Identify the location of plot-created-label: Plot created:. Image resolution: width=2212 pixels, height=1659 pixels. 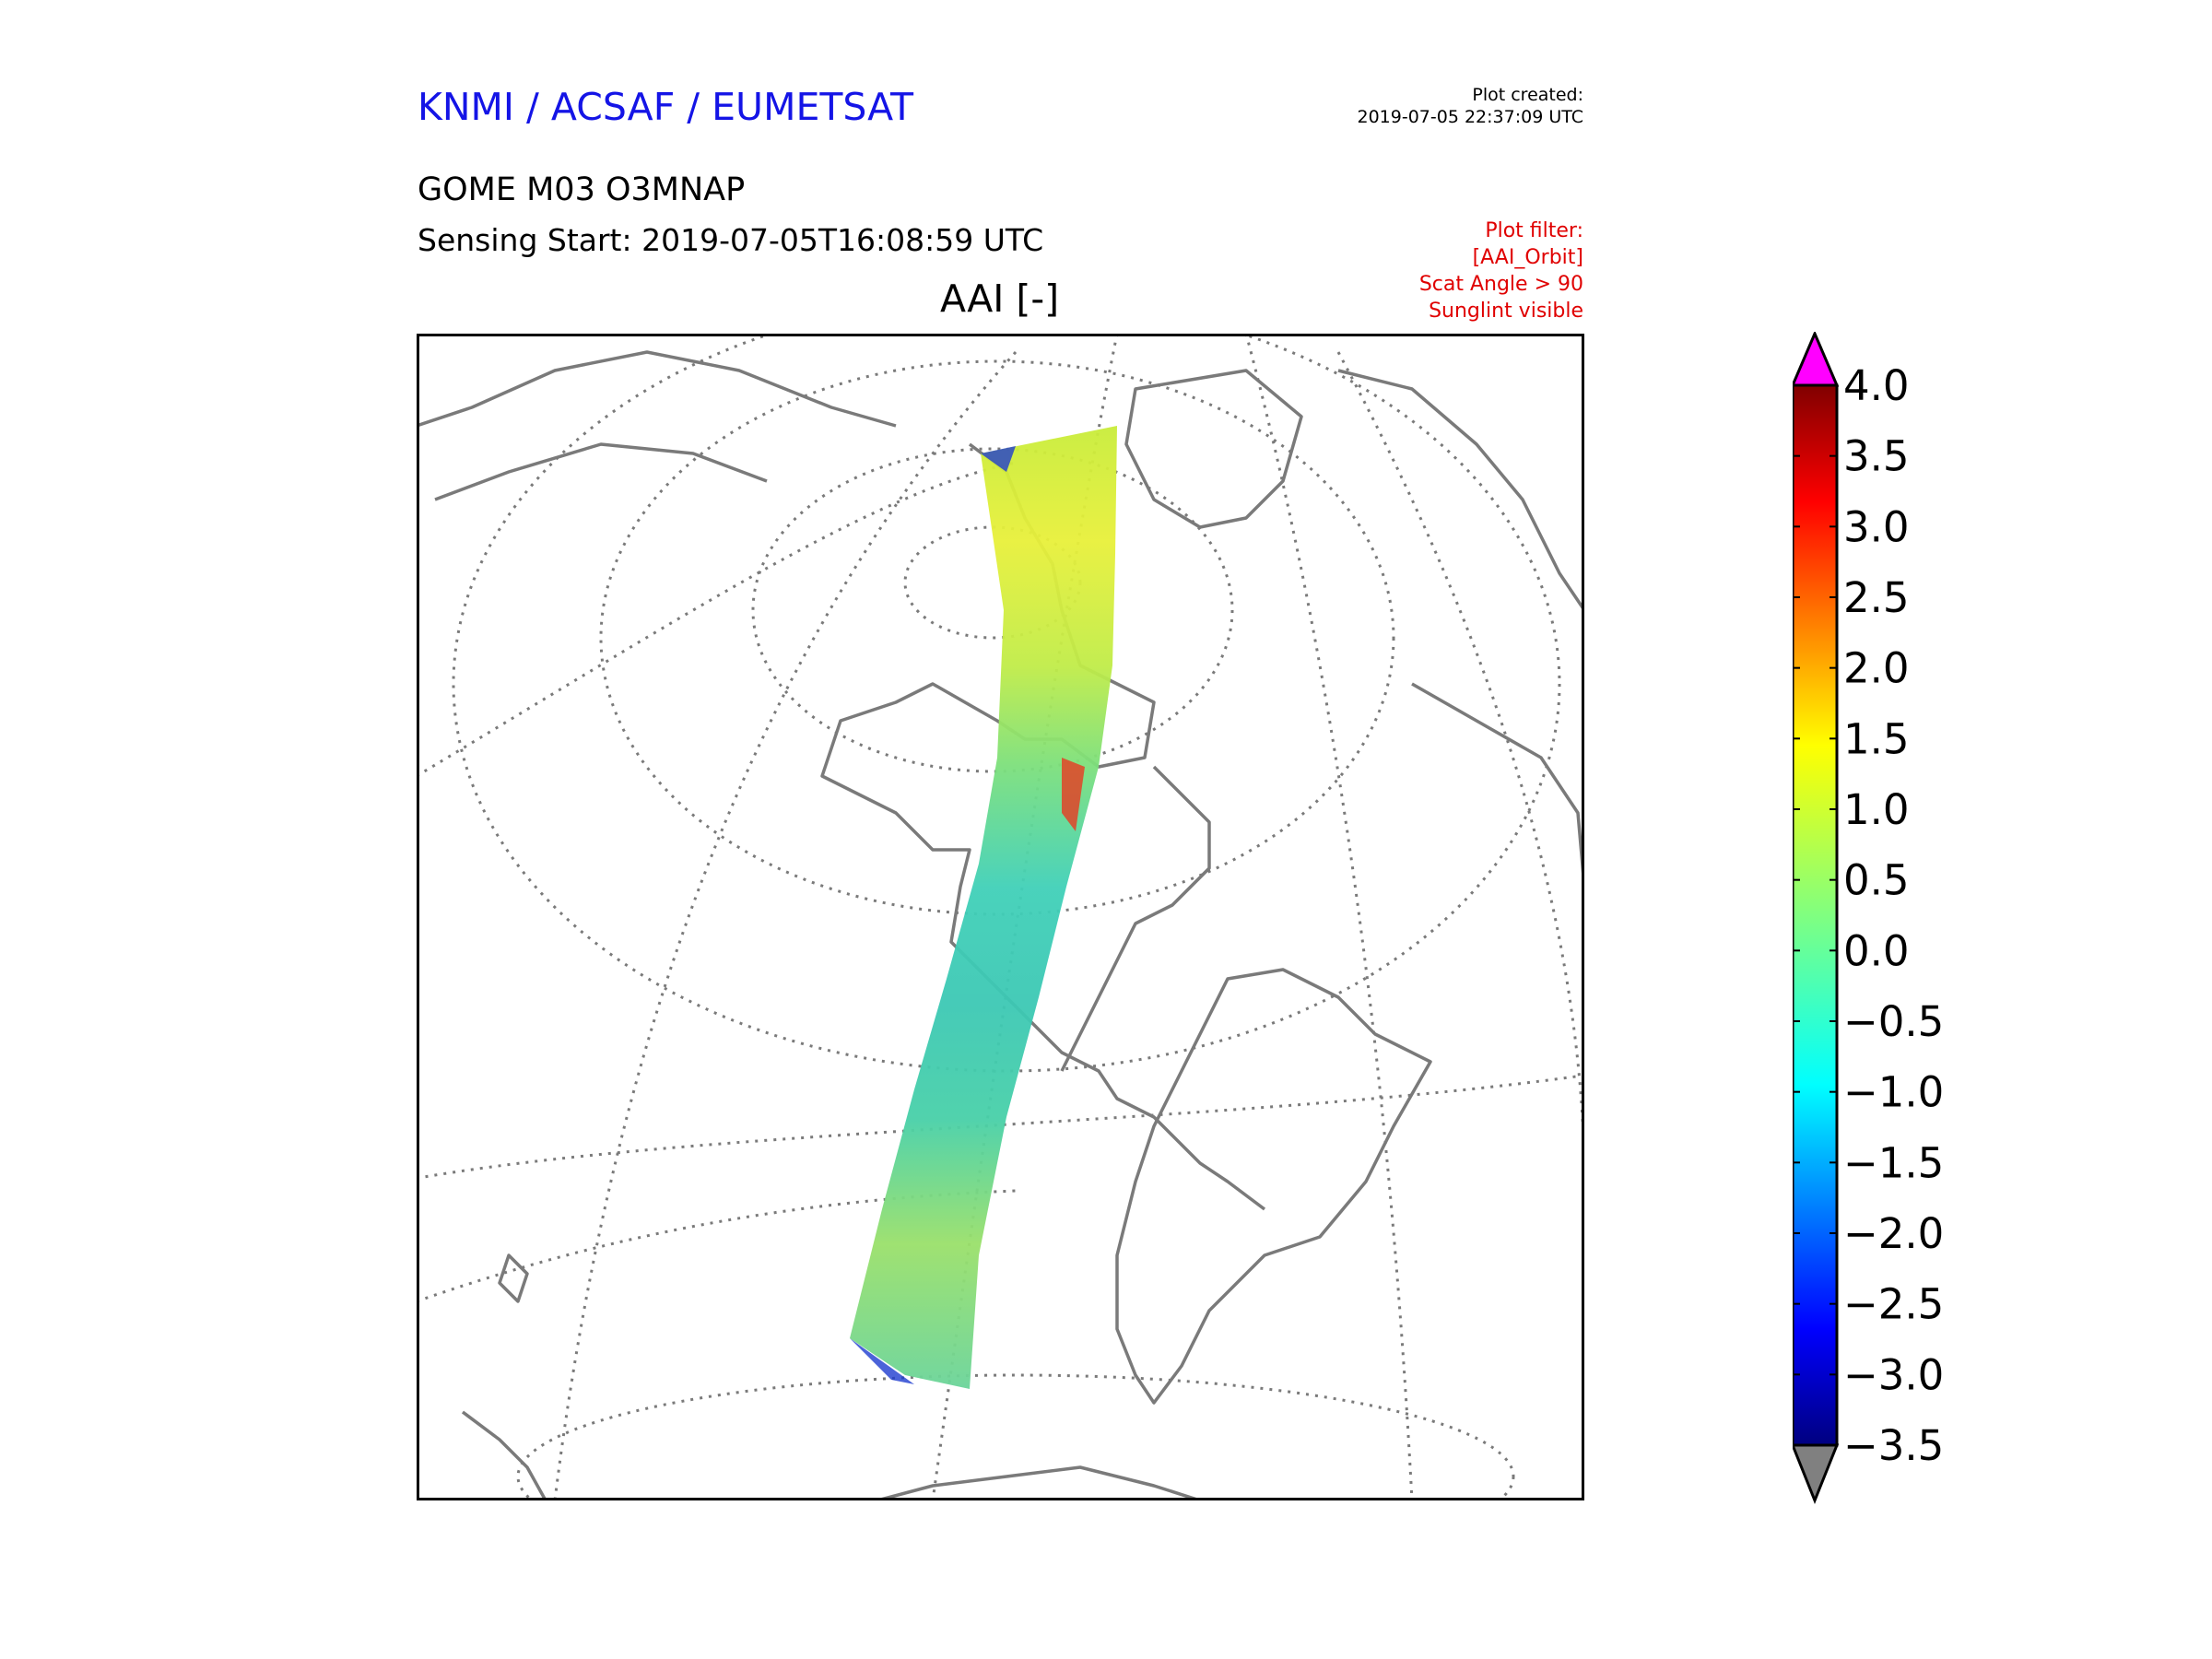
(1527, 95).